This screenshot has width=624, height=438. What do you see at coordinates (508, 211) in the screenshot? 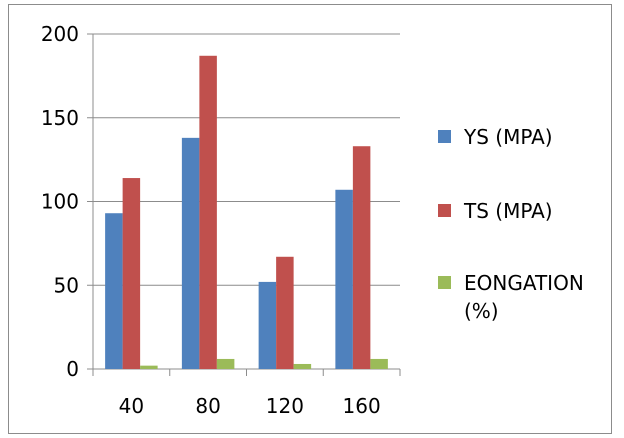
I see `legend-label: TS (MPA)` at bounding box center [508, 211].